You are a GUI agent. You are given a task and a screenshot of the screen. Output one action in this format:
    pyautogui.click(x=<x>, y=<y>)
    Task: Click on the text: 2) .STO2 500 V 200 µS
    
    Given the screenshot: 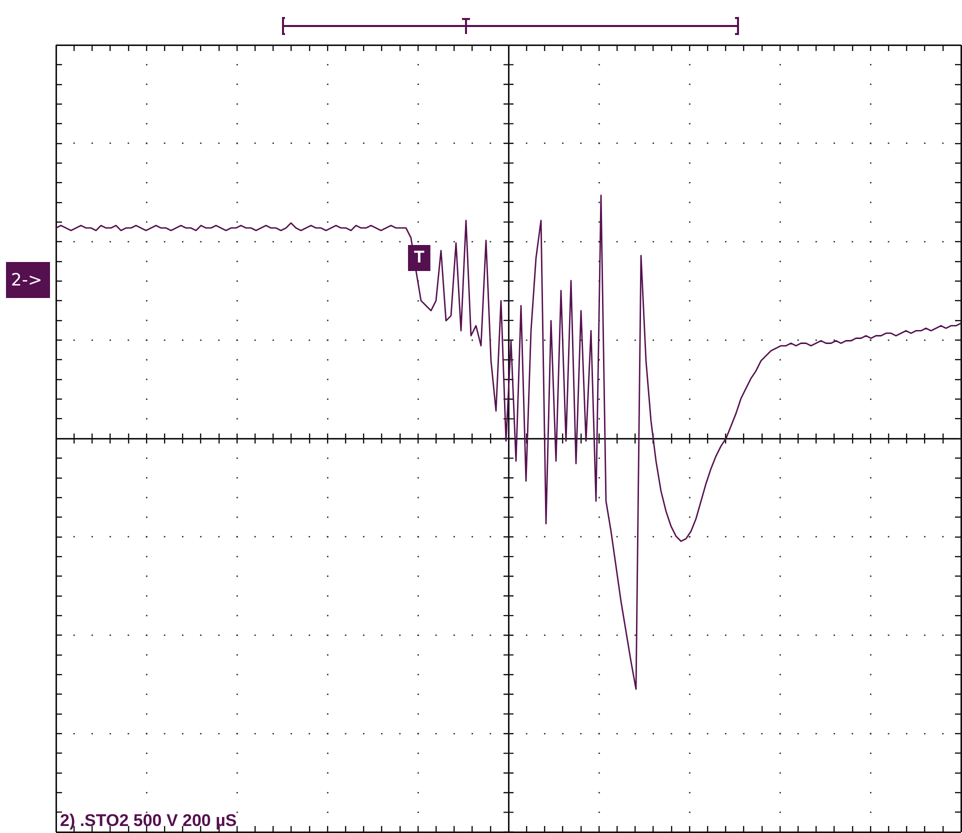 What is the action you would take?
    pyautogui.click(x=148, y=820)
    